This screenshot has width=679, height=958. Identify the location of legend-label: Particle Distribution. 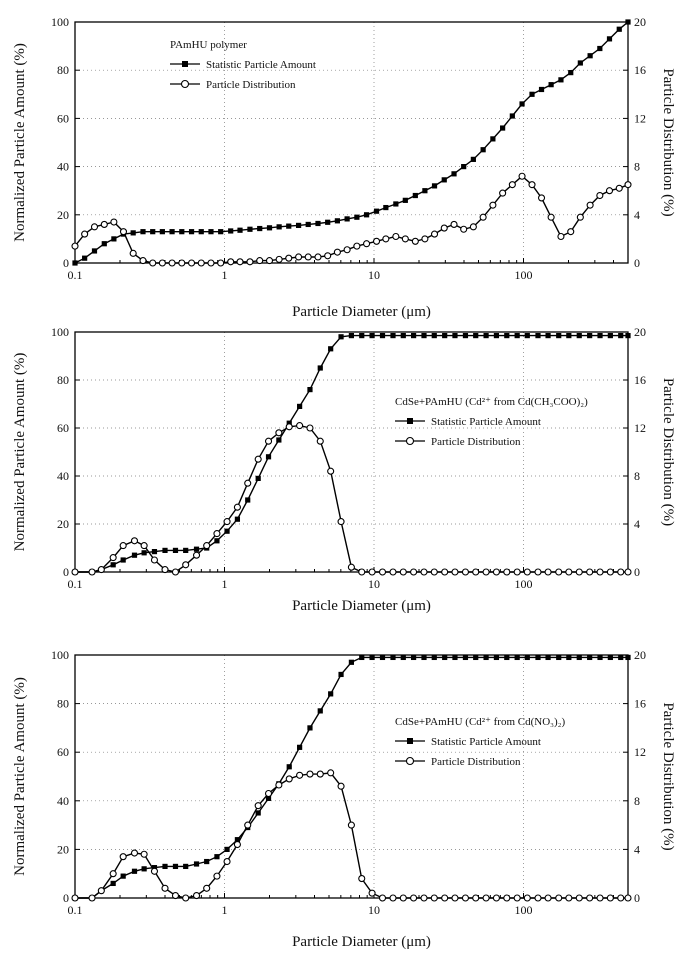
(476, 442).